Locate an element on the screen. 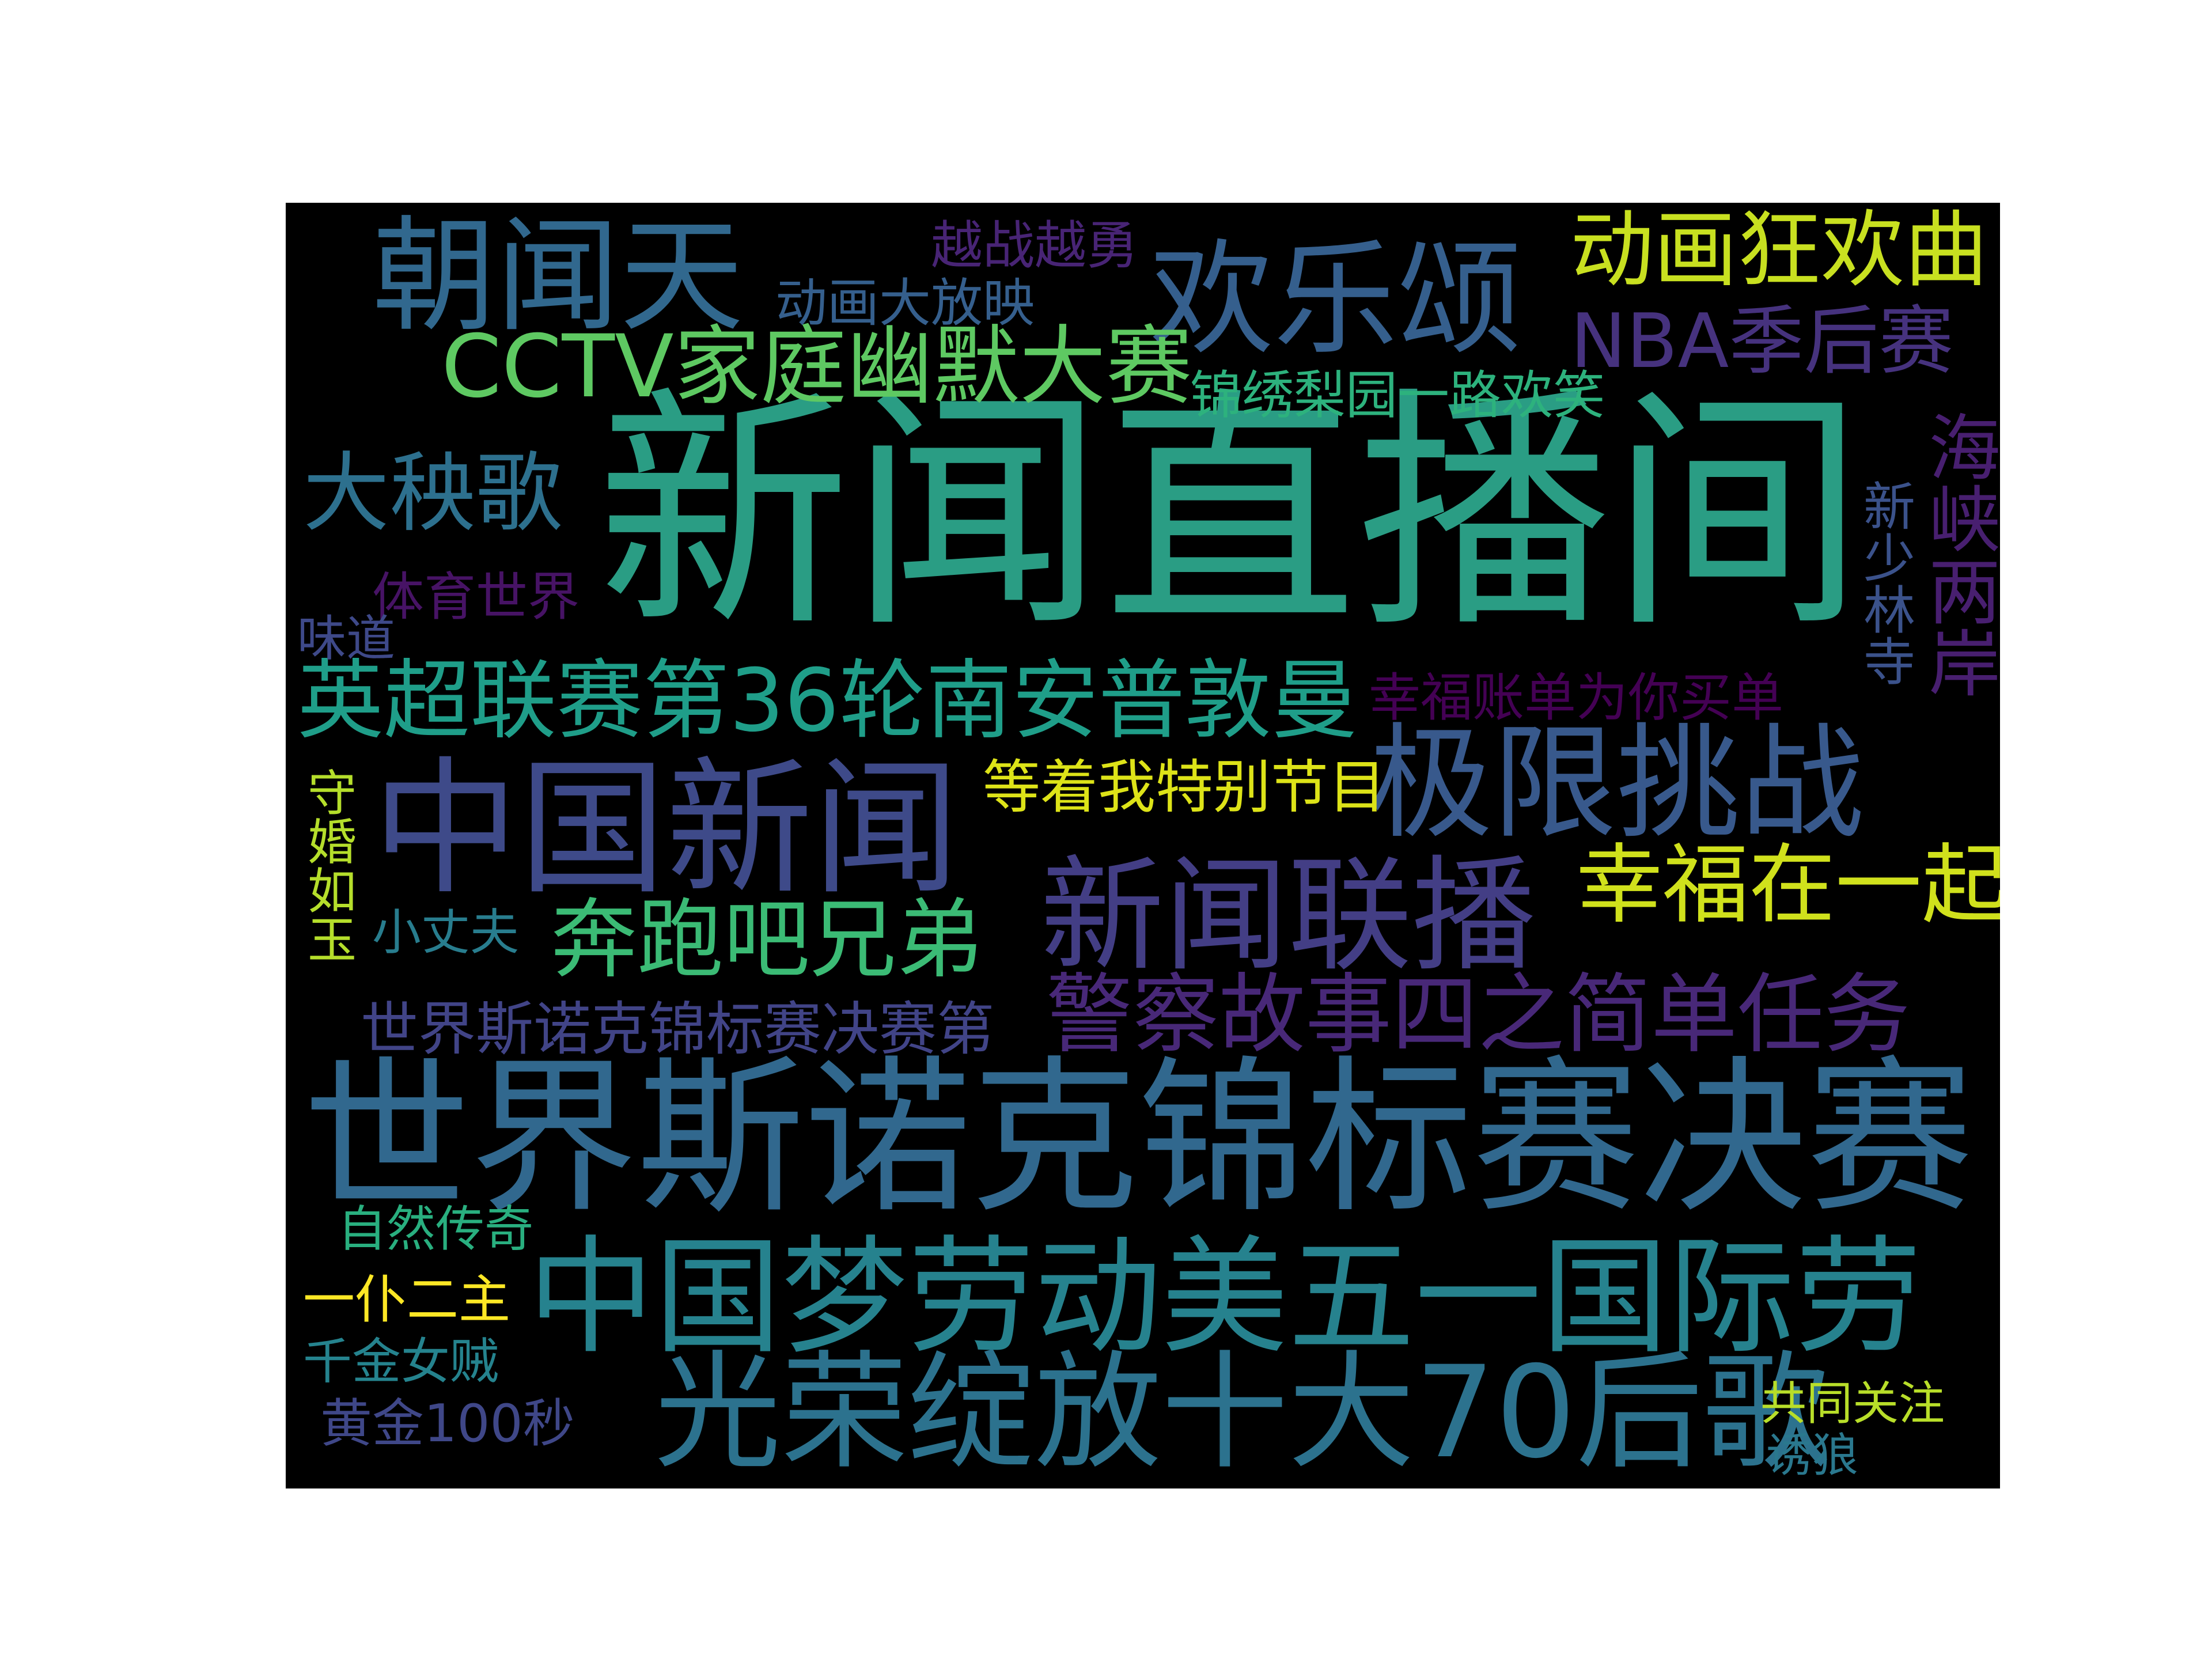  word-gongtong-guanzhu: 共同关注 is located at coordinates (1852, 1403).